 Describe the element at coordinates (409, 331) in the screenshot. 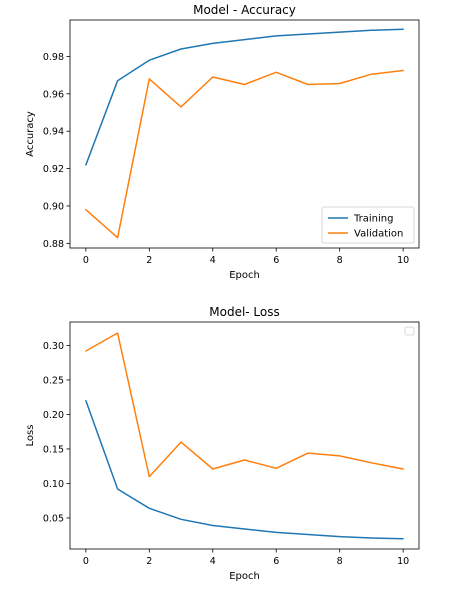

I see `legend-box-empty` at that location.